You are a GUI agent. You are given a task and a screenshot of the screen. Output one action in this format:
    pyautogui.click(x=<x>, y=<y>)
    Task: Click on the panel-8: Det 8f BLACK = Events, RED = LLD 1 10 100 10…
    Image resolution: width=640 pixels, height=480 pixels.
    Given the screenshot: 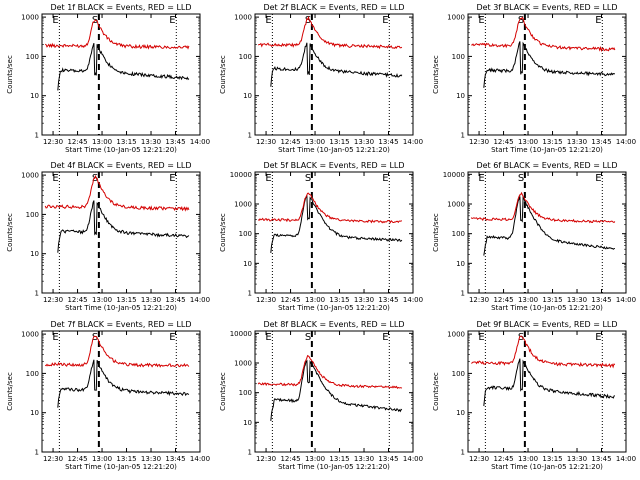 What is the action you would take?
    pyautogui.click(x=321, y=395)
    